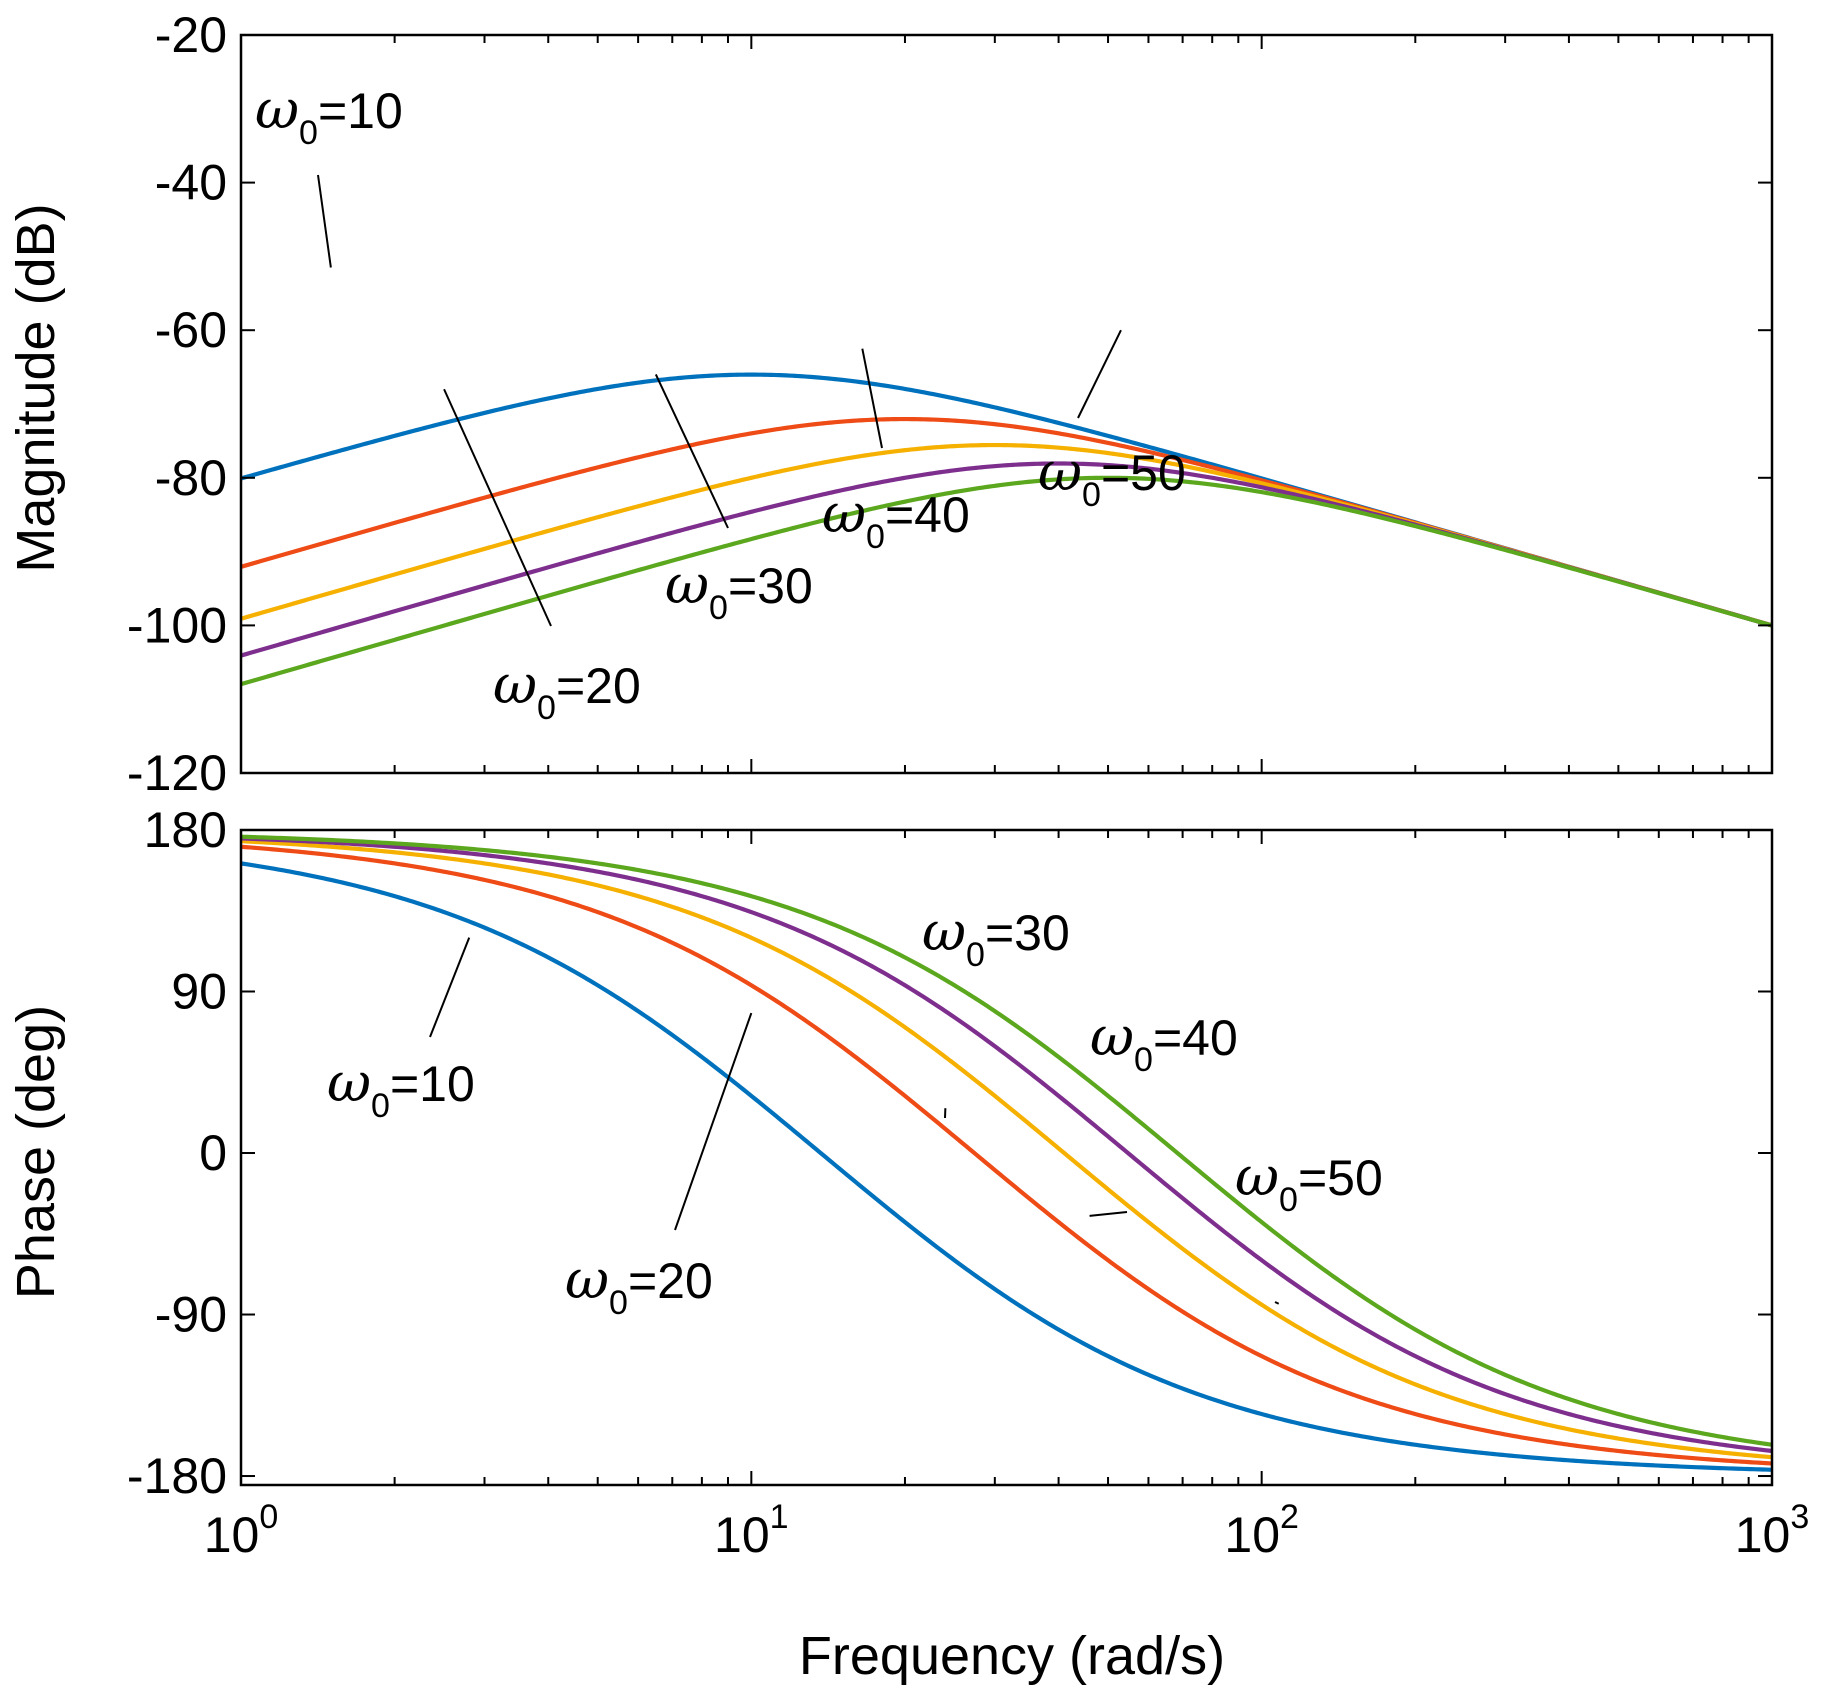 This screenshot has width=1828, height=1697. I want to click on phase-annotation-label: ω0=50, so click(1309, 1182).